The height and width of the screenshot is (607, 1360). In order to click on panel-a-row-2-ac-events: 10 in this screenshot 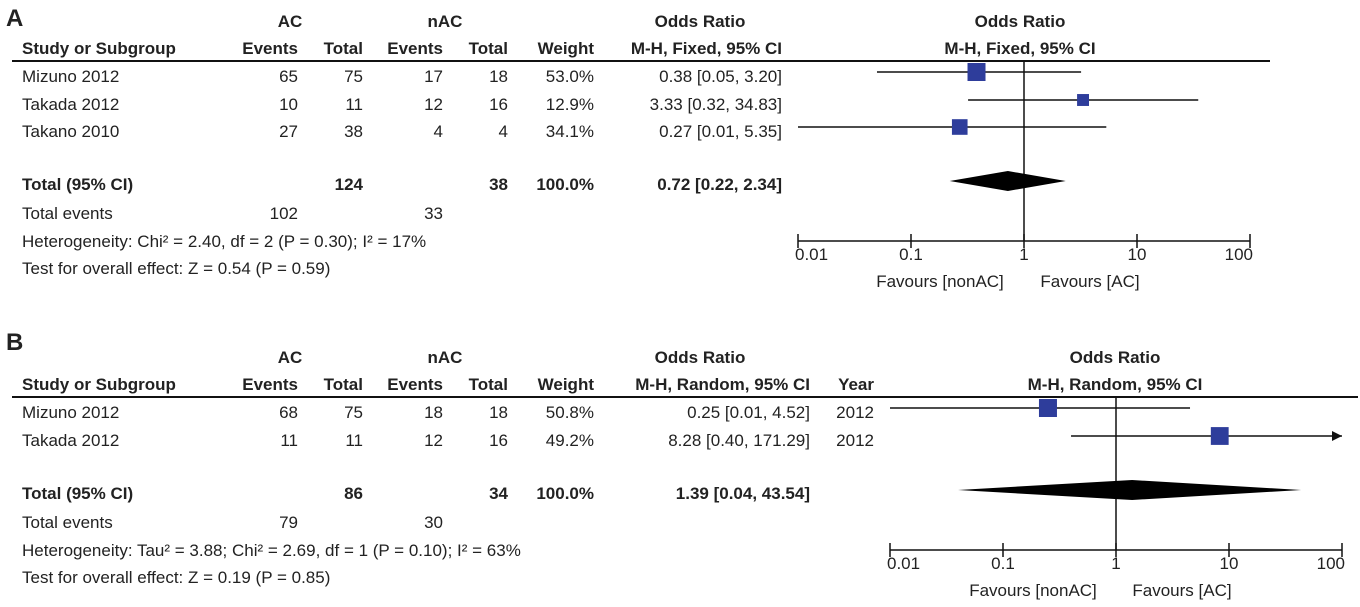, I will do `click(288, 104)`.